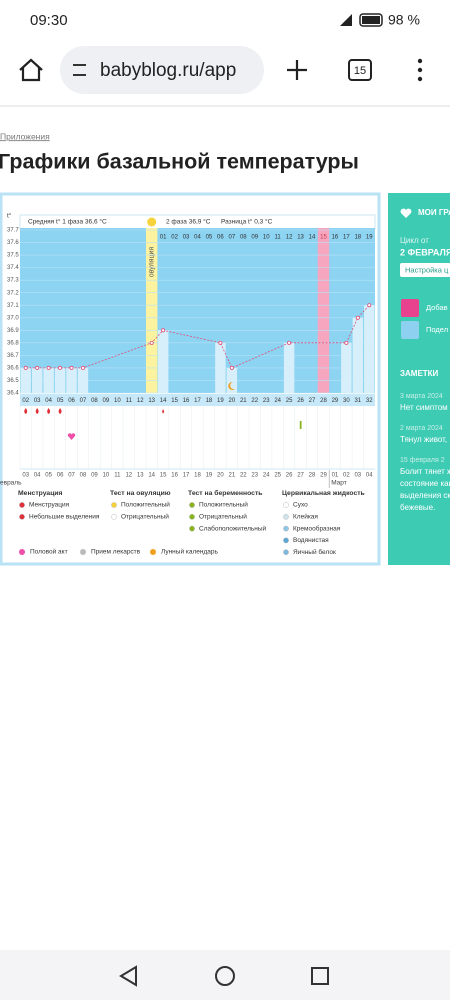  What do you see at coordinates (323, 310) in the screenshot?
I see `highlight-column` at bounding box center [323, 310].